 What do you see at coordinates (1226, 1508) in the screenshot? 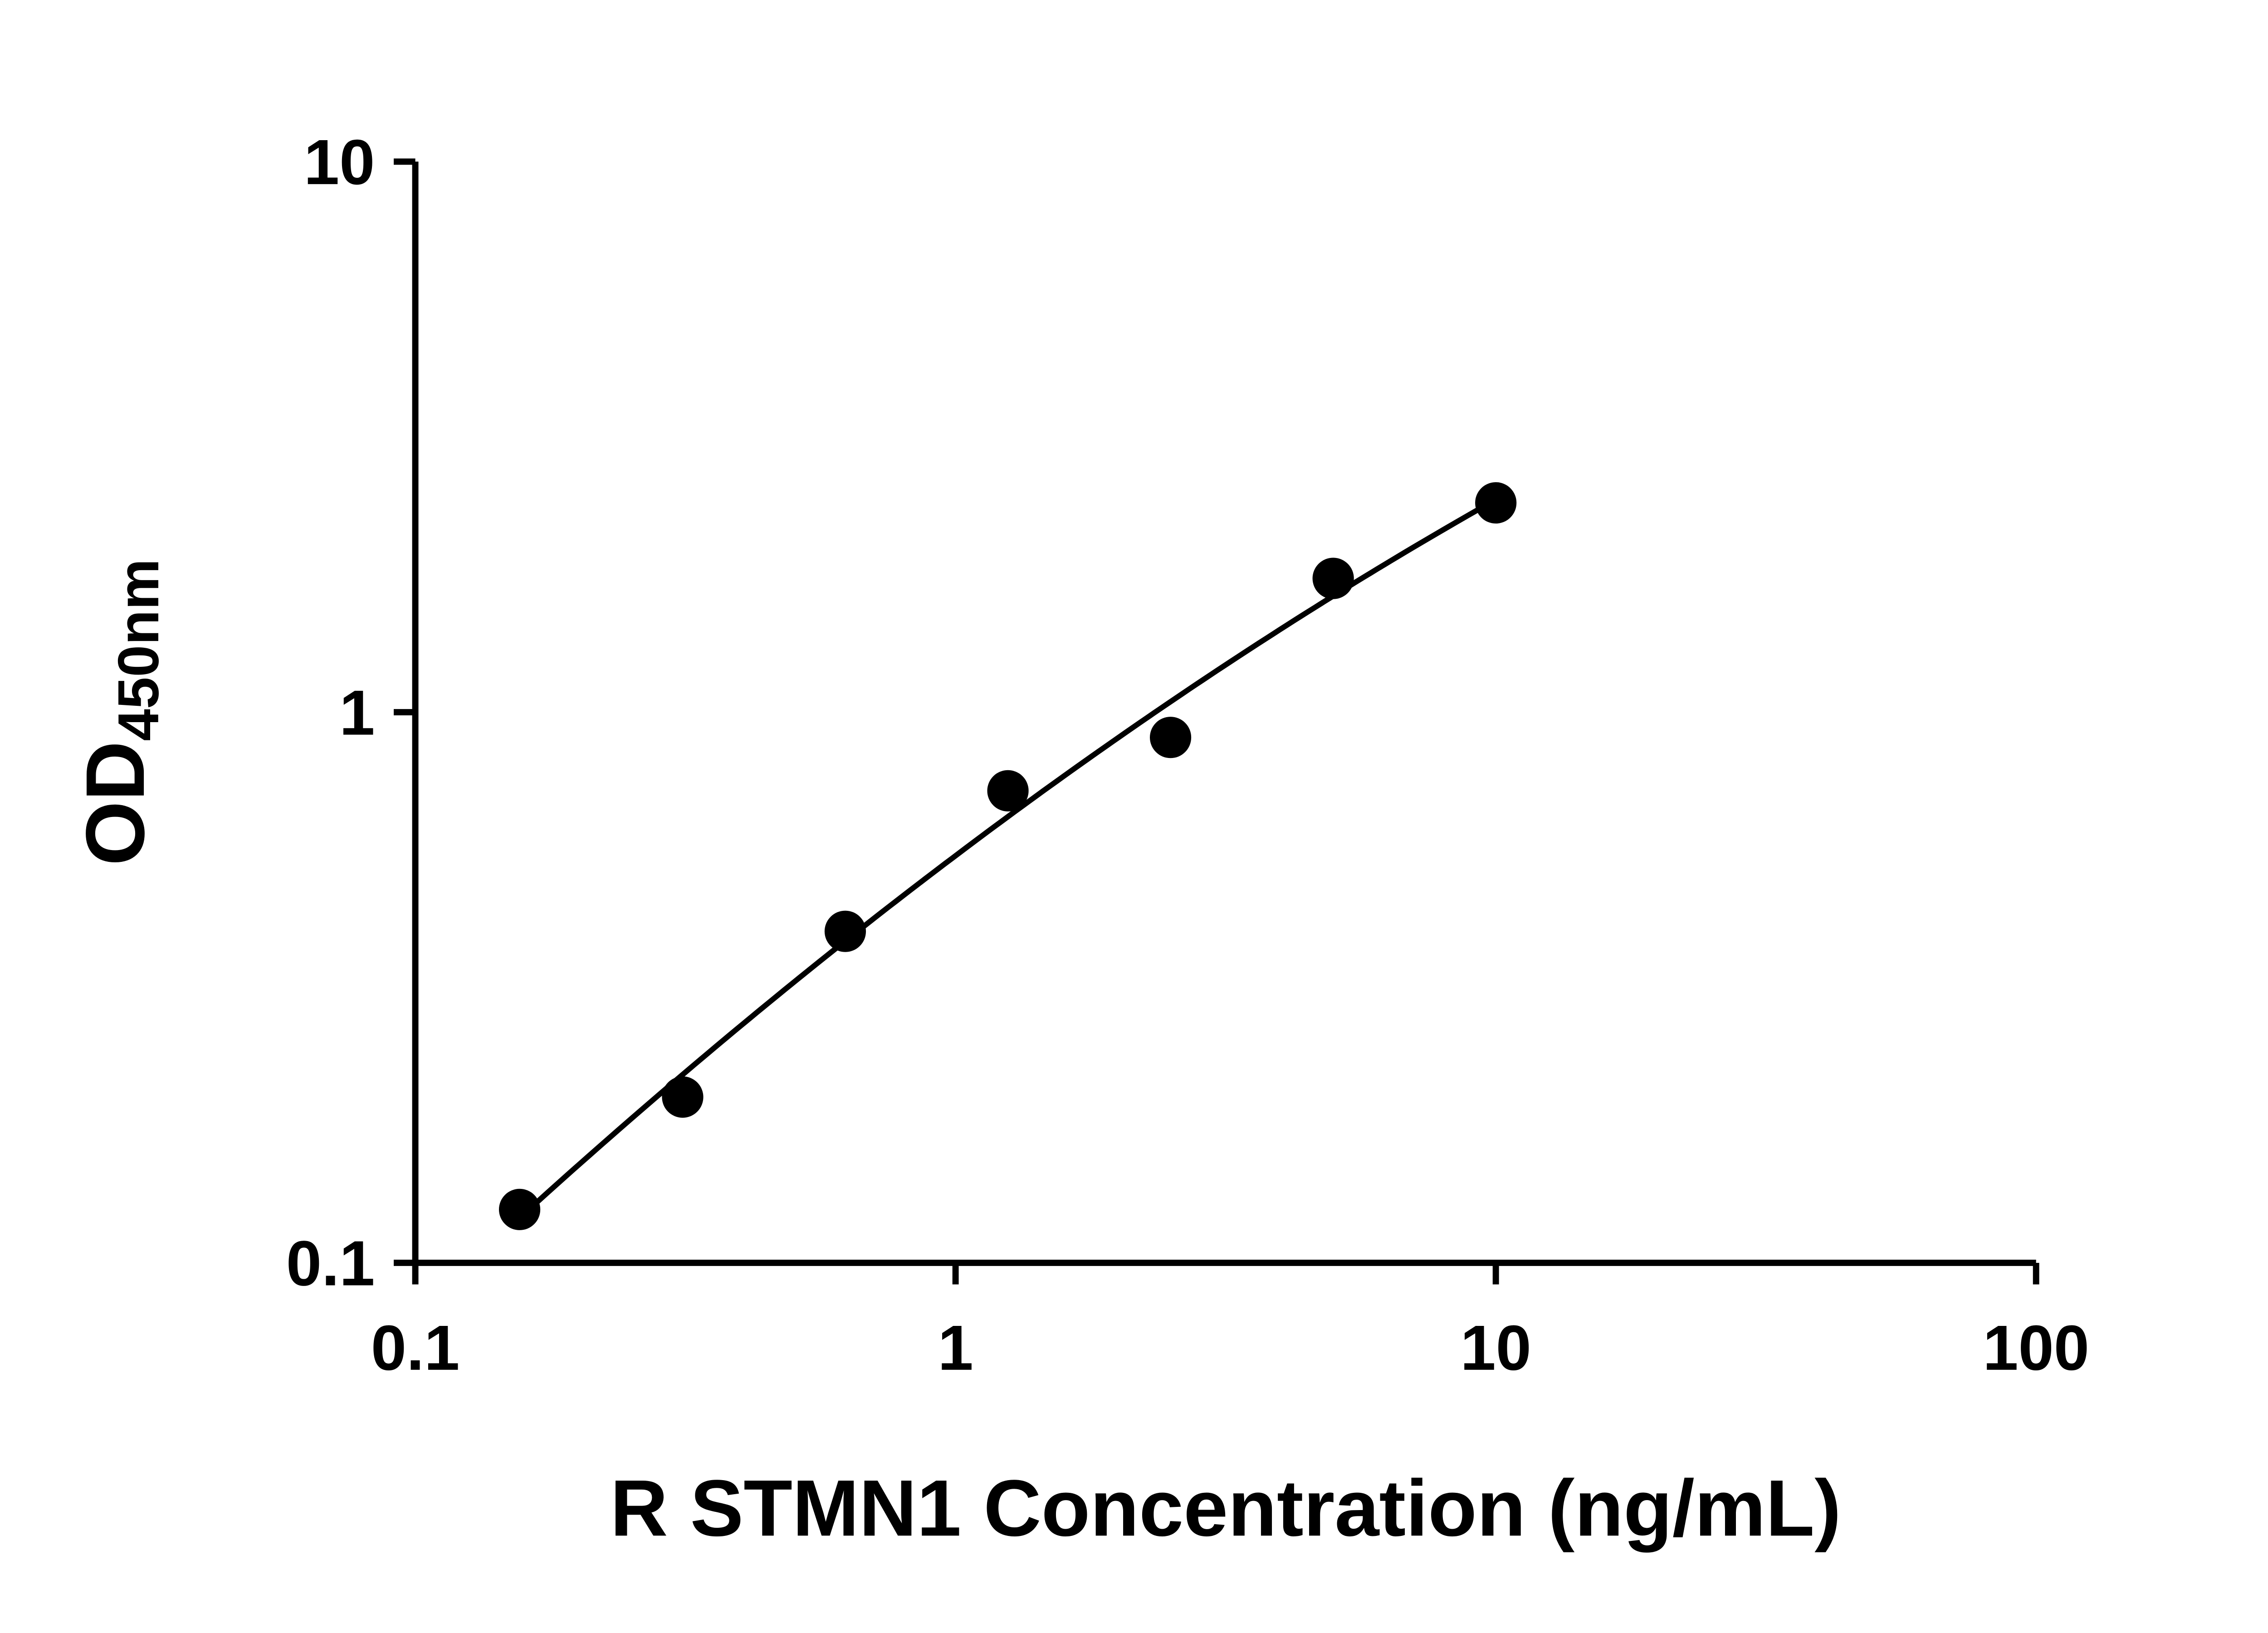
I see `x-axis-title: R STMN1 Concentration (ng/mL)` at bounding box center [1226, 1508].